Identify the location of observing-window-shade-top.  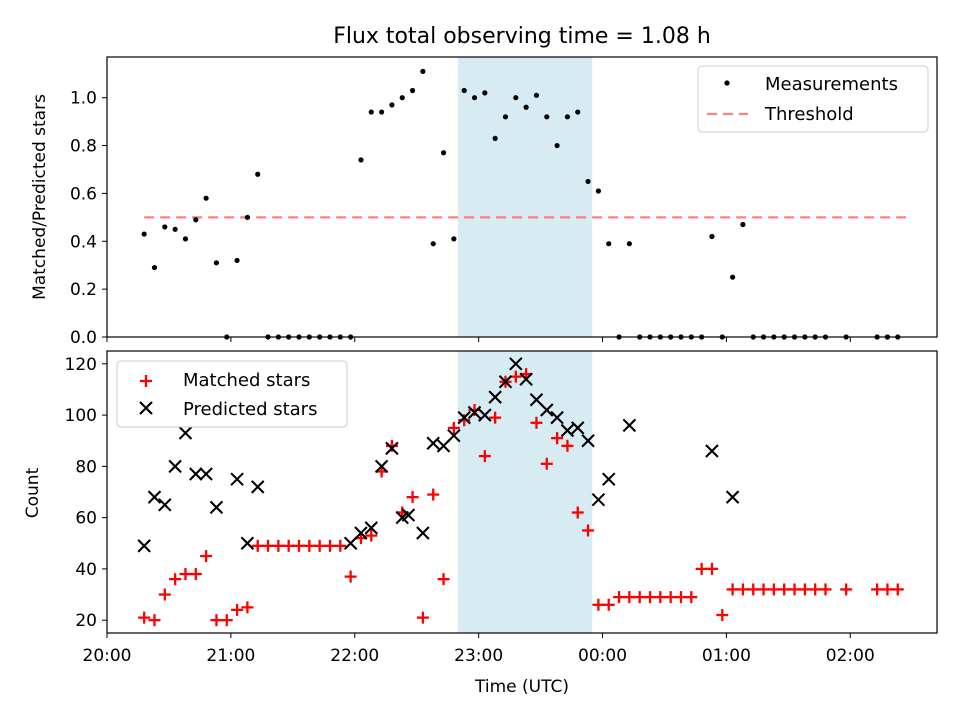
(525, 197).